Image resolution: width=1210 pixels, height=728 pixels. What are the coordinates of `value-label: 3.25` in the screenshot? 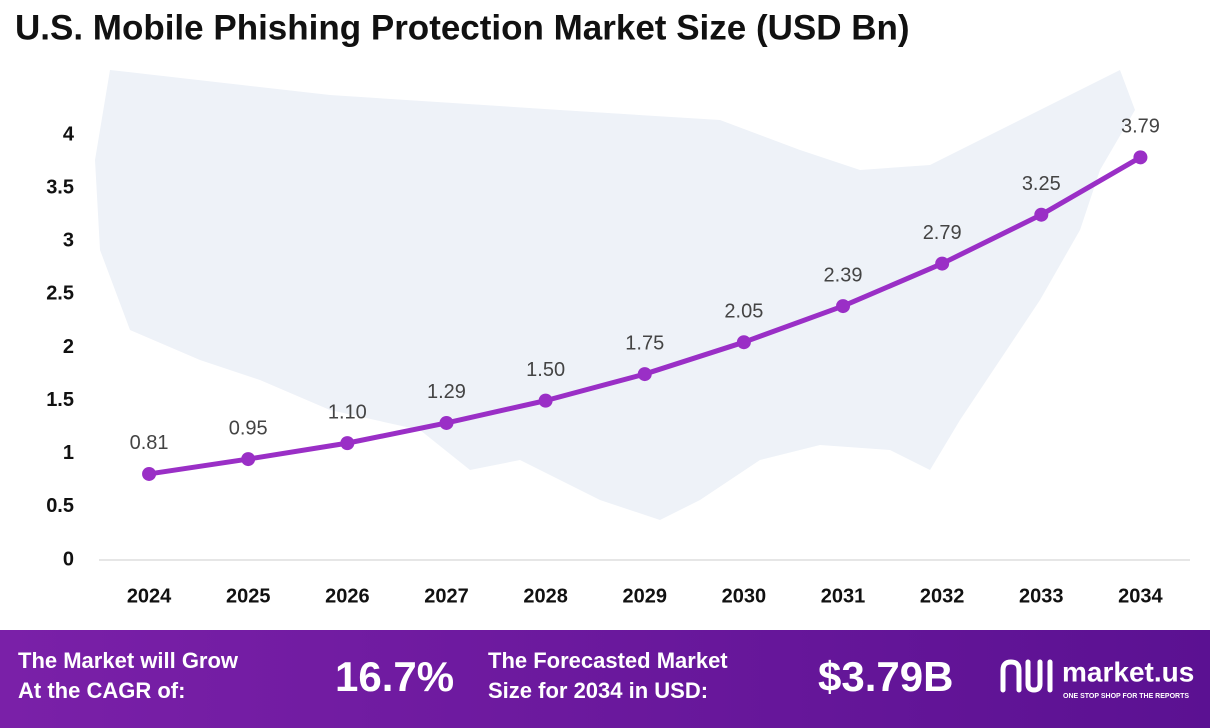 It's located at (1041, 184).